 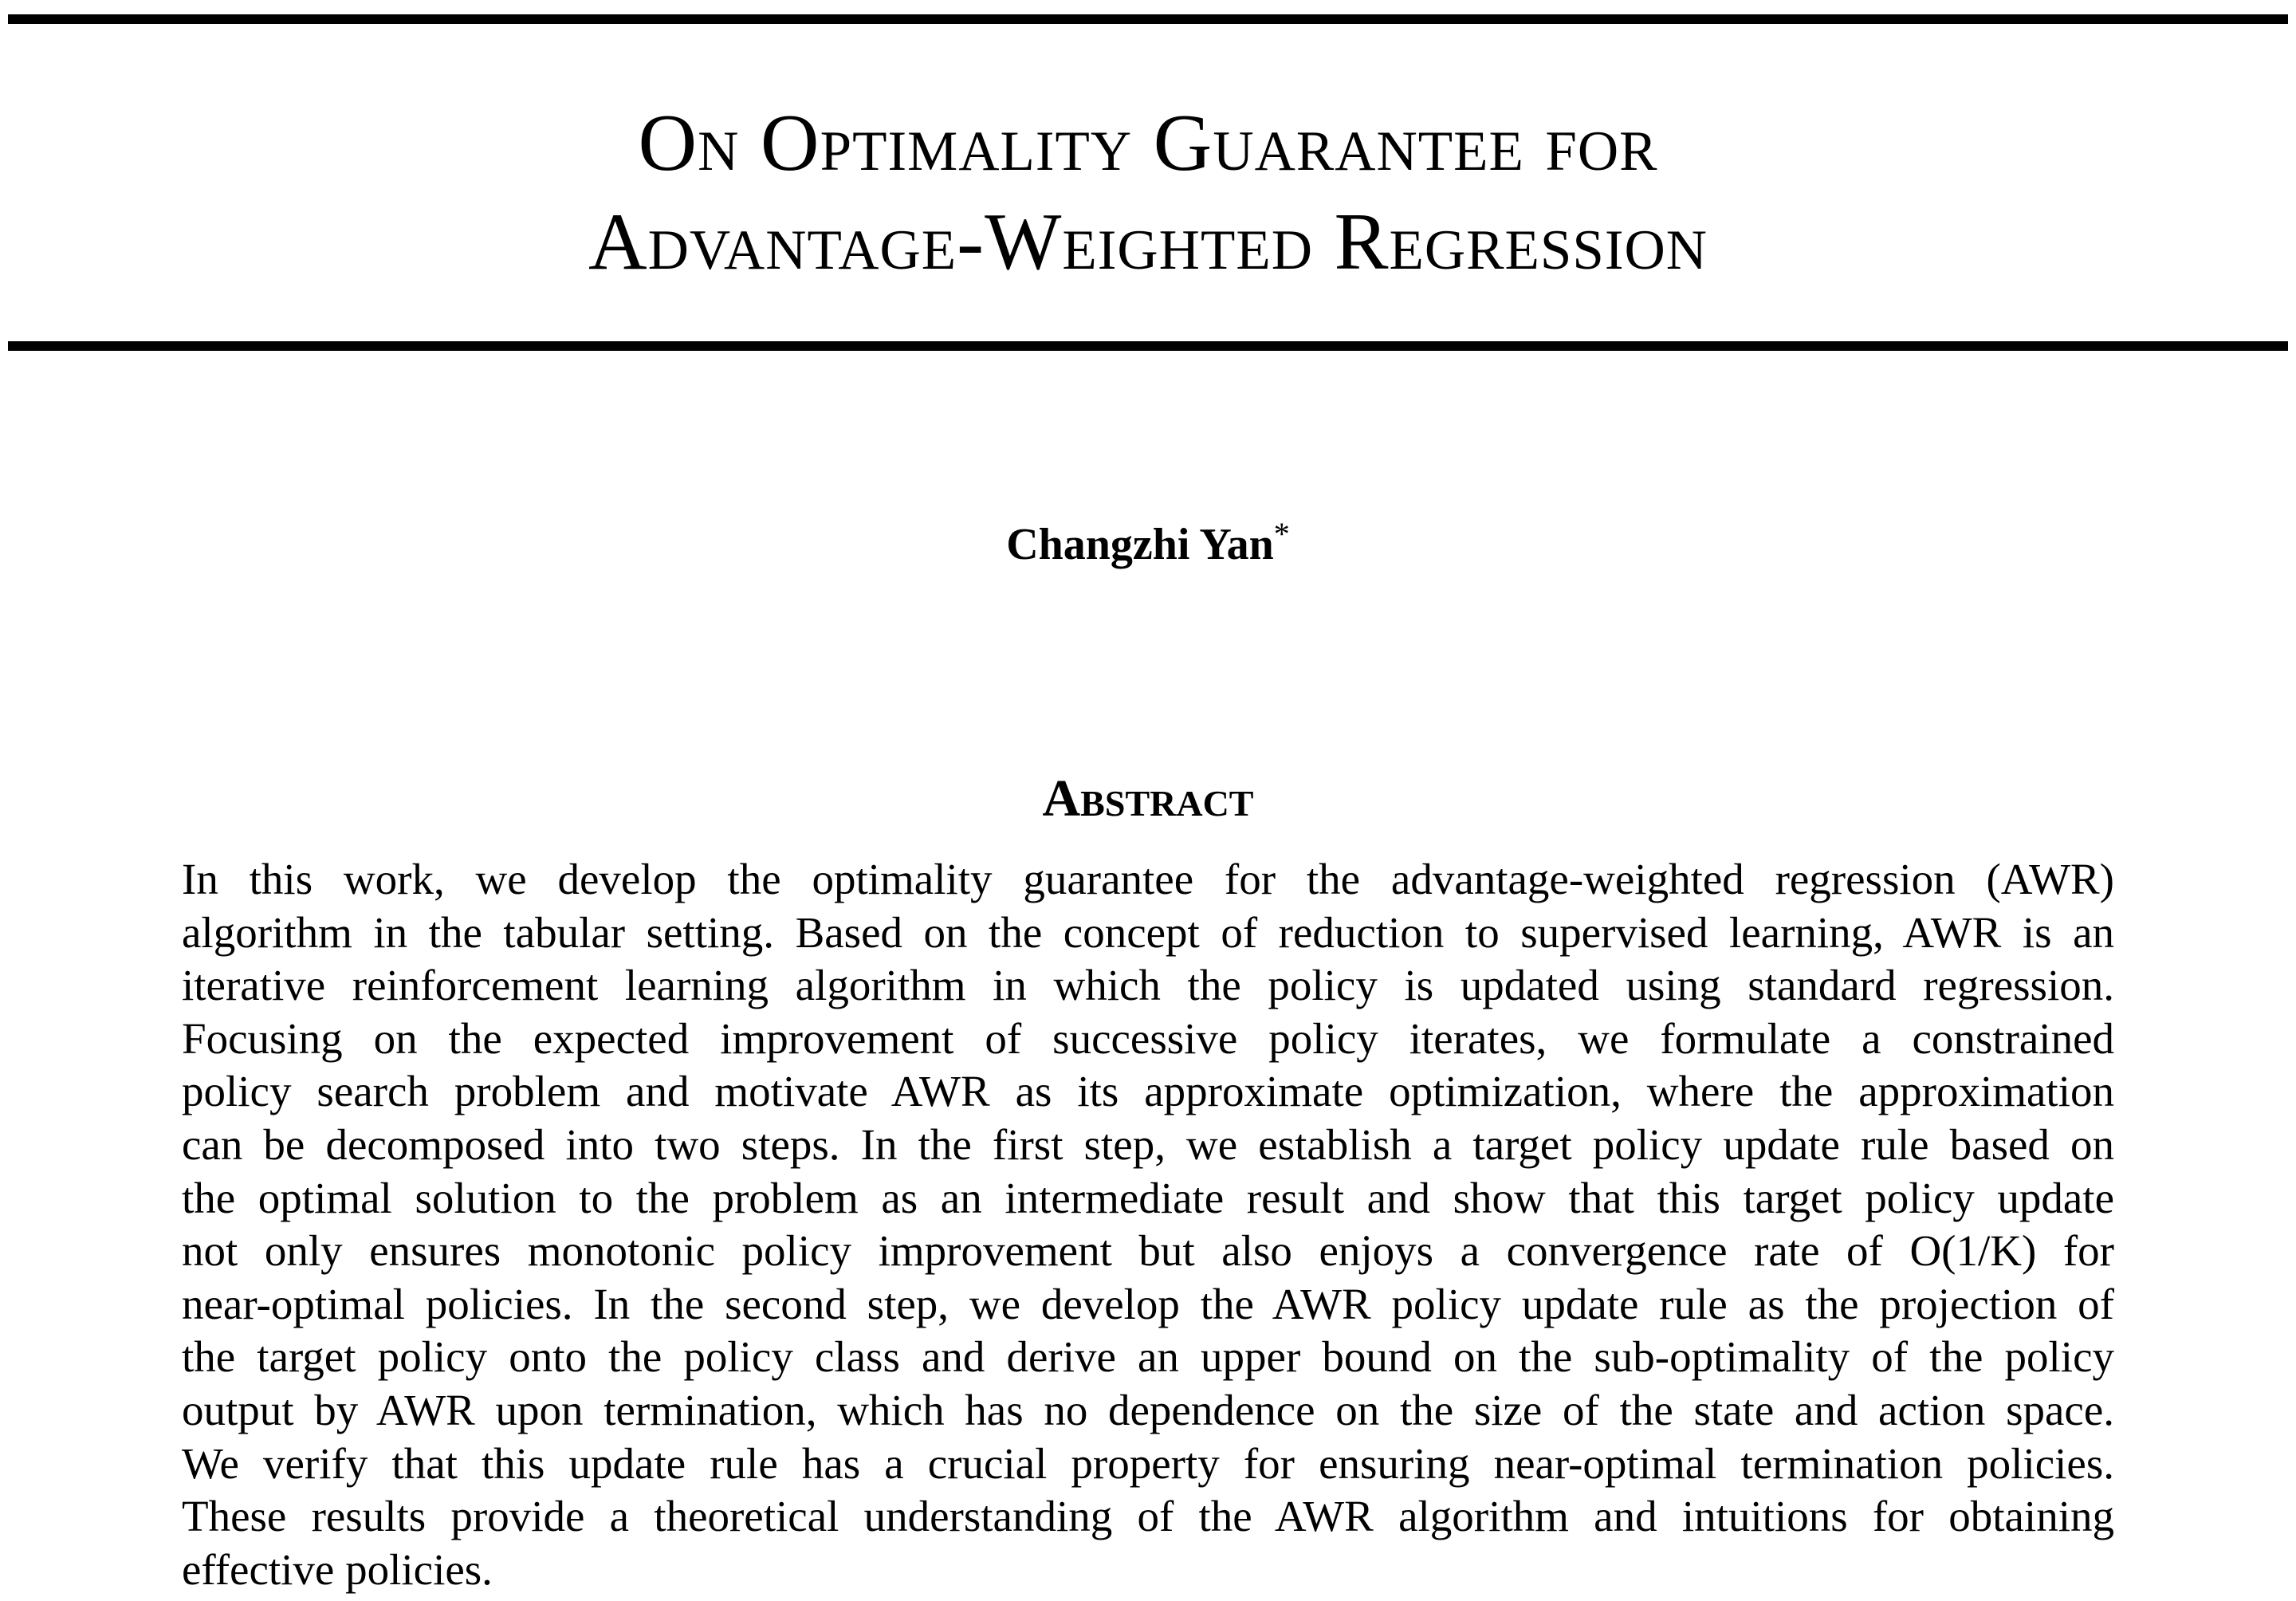 What do you see at coordinates (1148, 346) in the screenshot?
I see `bottom-rule` at bounding box center [1148, 346].